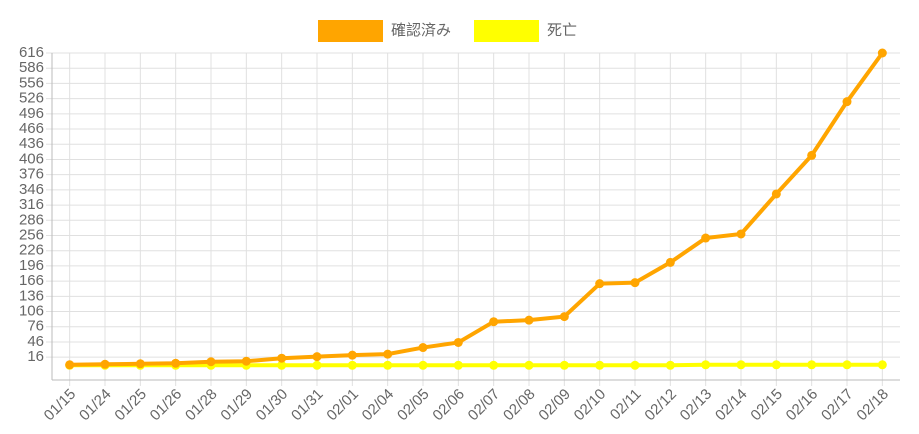 This screenshot has height=434, width=919. I want to click on y-tick-label: 196, so click(31, 265).